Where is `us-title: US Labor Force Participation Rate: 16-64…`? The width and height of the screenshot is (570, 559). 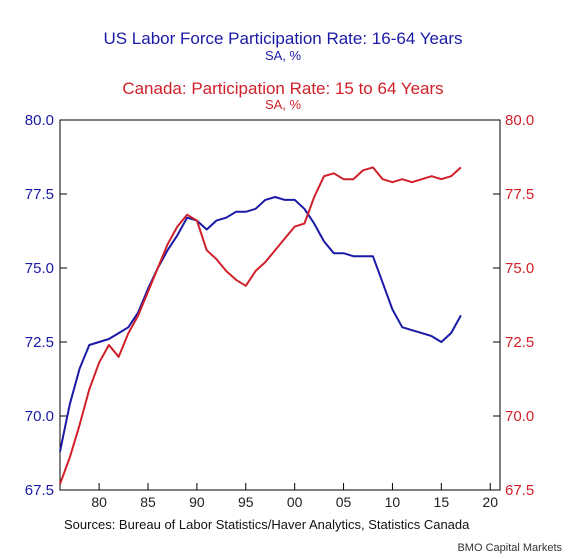 us-title: US Labor Force Participation Rate: 16-64… is located at coordinates (282, 38).